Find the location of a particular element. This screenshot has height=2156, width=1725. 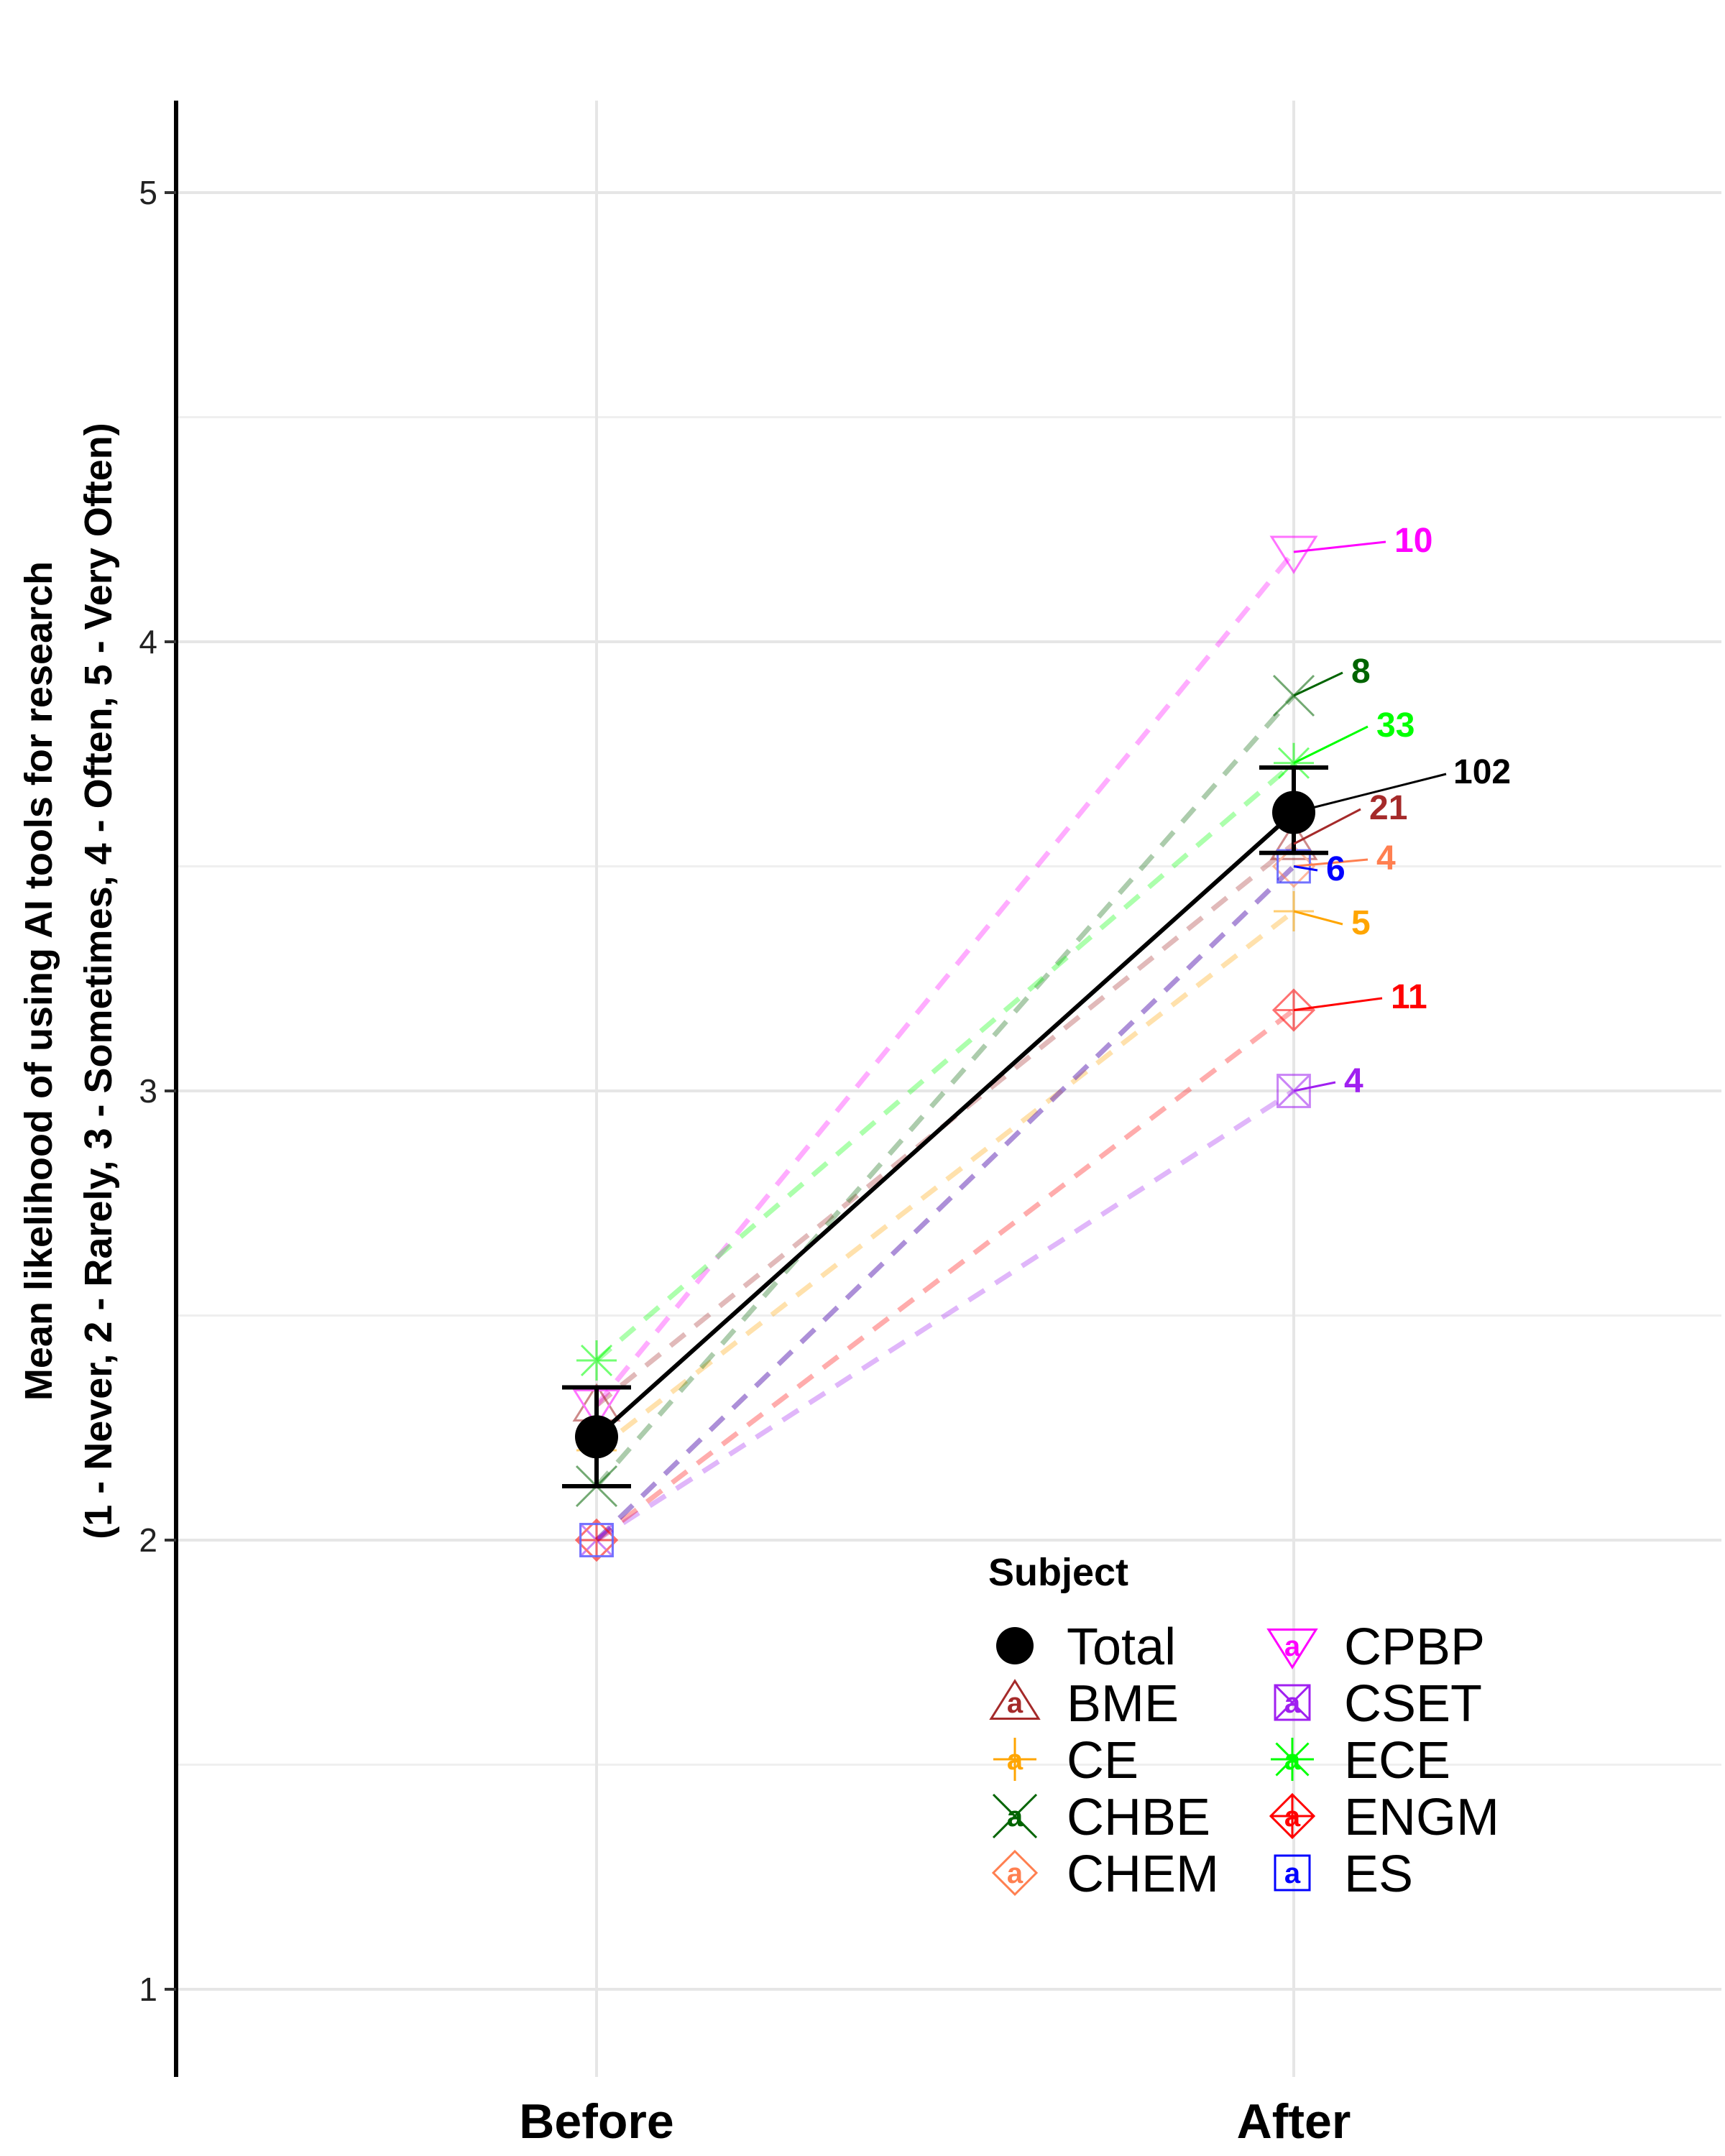

legend-label-ece: ECE is located at coordinates (1397, 1760).